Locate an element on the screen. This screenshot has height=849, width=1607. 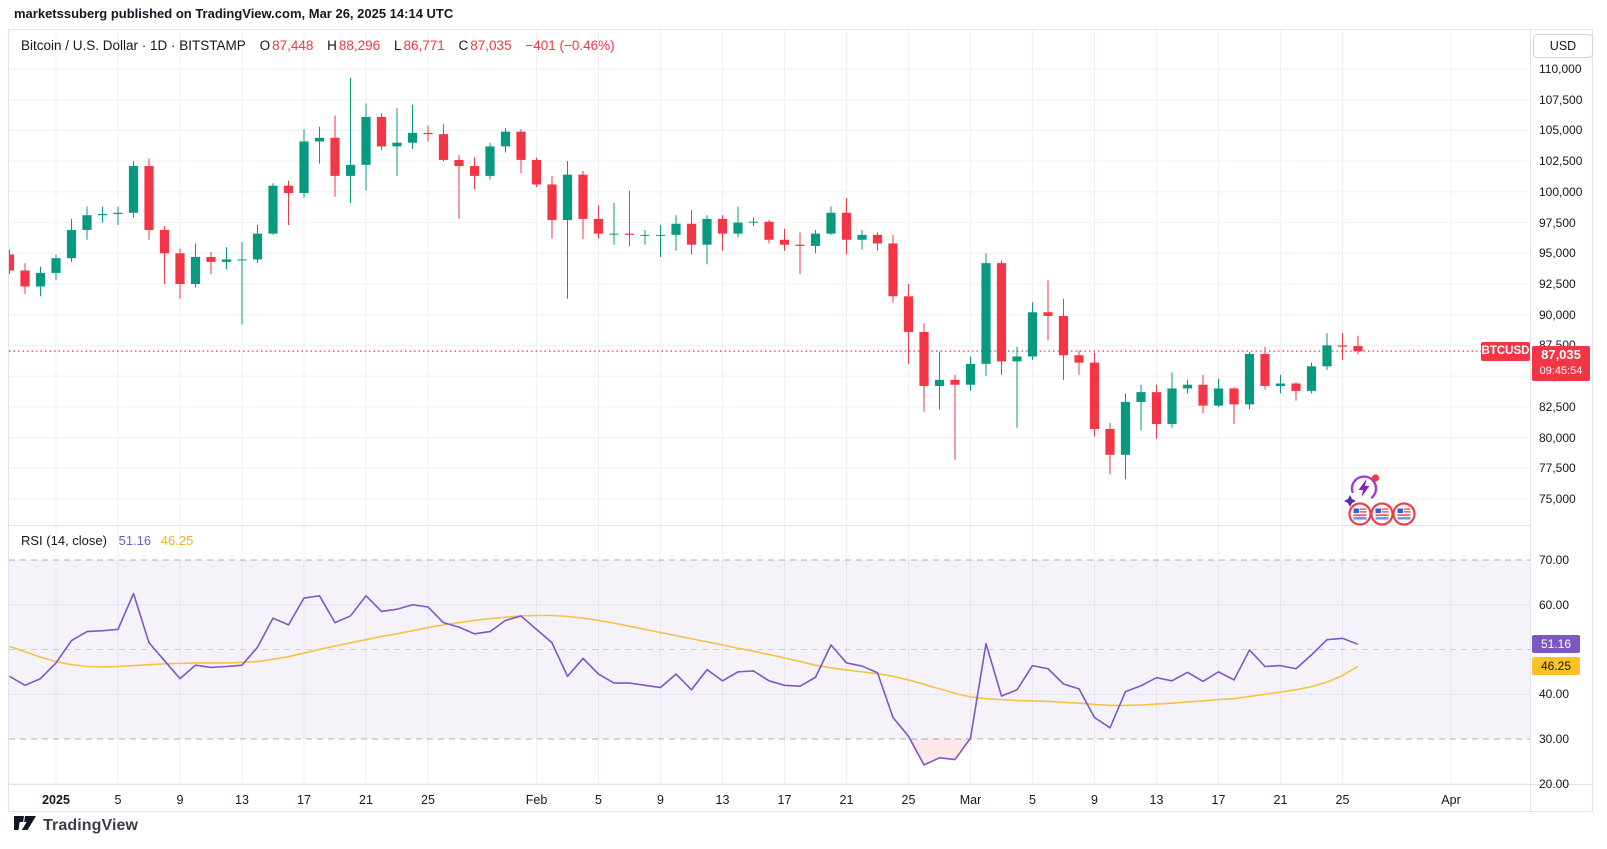
price-scale-label: 90,000 is located at coordinates (1557, 314).